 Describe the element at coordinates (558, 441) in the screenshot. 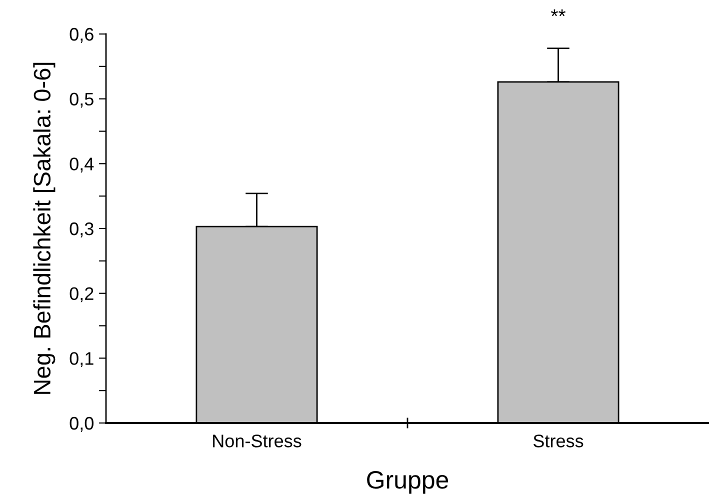

I see `x-tick-label: Stress` at that location.